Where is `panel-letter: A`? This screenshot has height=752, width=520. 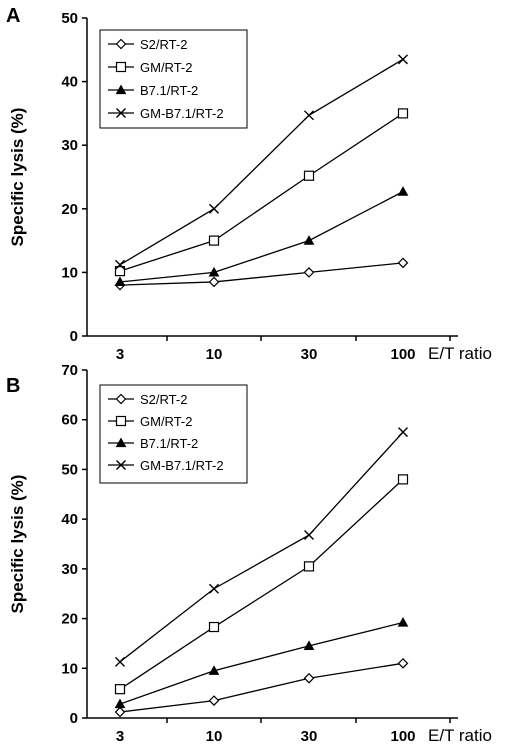 panel-letter: A is located at coordinates (13, 16).